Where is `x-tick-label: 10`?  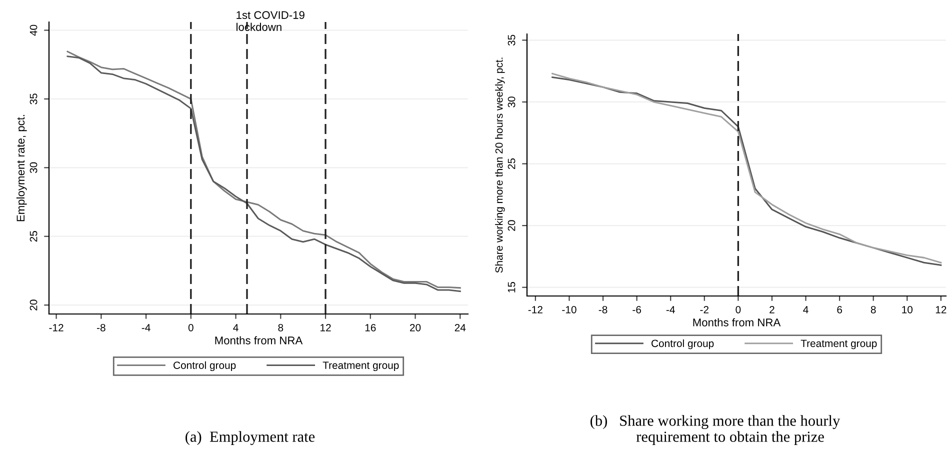 x-tick-label: 10 is located at coordinates (907, 310).